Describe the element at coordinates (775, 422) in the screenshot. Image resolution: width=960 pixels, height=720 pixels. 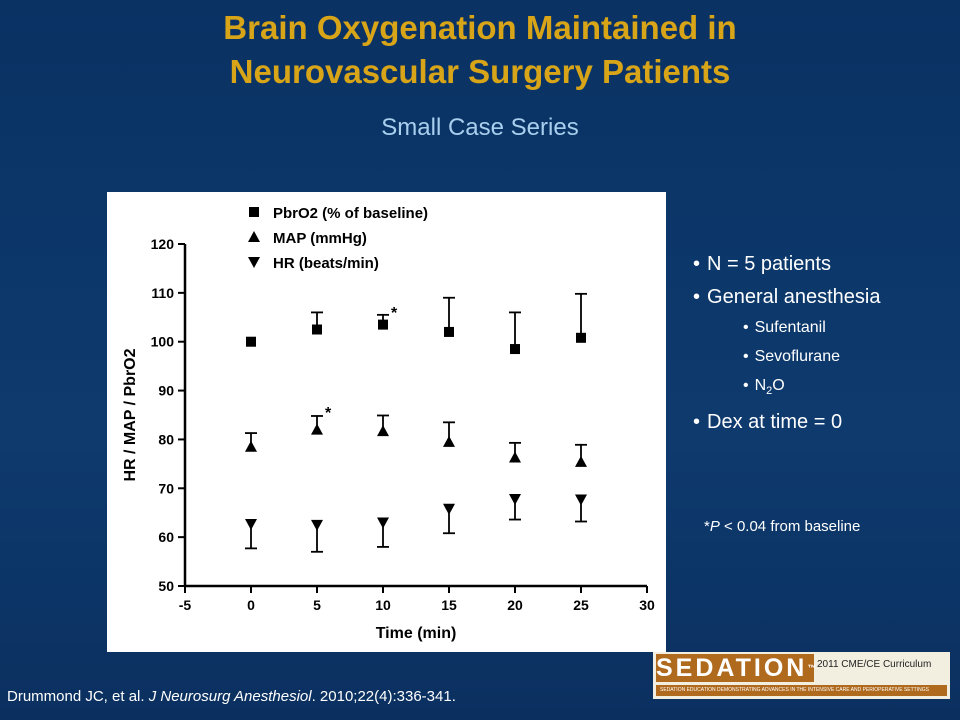
I see `bullet-text: Dex at time = 0` at that location.